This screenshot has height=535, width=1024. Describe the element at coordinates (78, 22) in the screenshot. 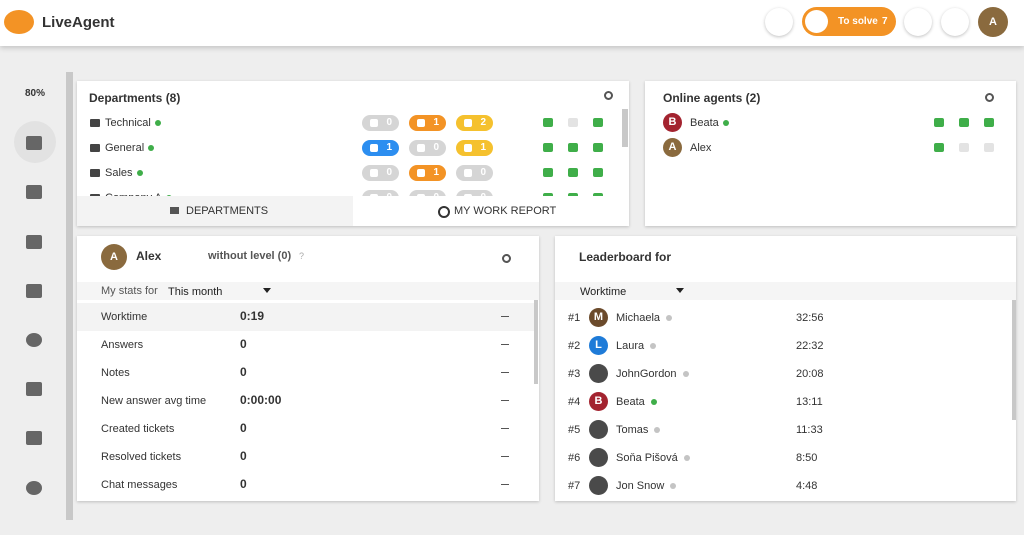

I see `logo-text: LiveAgent` at that location.